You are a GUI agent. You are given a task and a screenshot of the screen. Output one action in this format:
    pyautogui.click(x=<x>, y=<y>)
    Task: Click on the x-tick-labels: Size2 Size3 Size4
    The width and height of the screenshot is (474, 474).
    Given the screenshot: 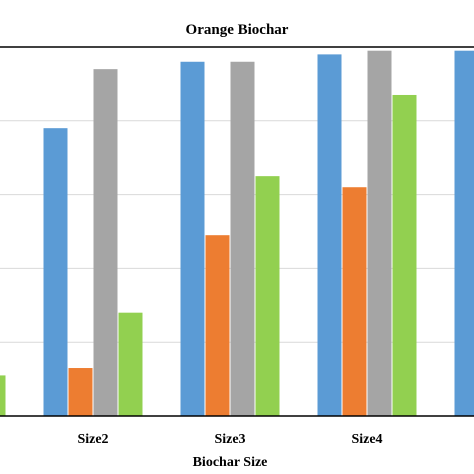 What is the action you would take?
    pyautogui.click(x=229, y=439)
    